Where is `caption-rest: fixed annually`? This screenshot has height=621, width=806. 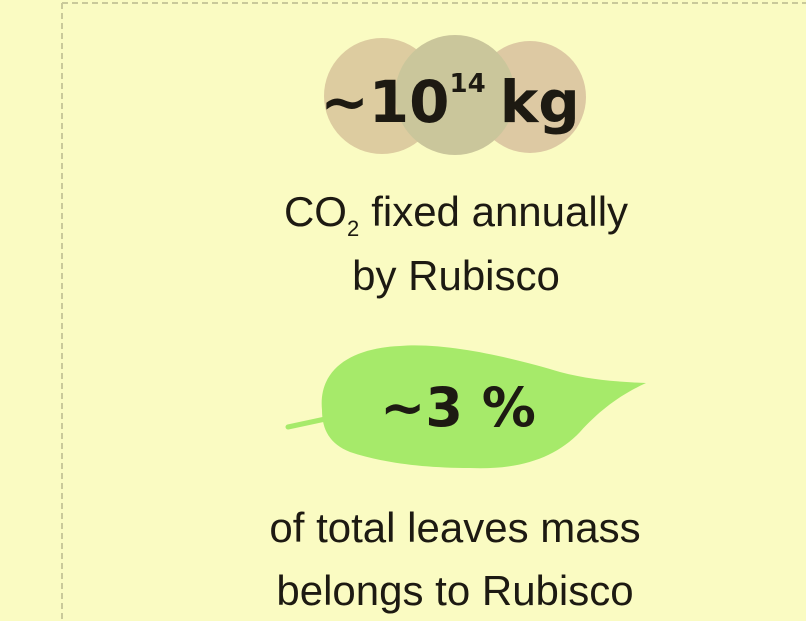 caption-rest: fixed annually is located at coordinates (499, 211).